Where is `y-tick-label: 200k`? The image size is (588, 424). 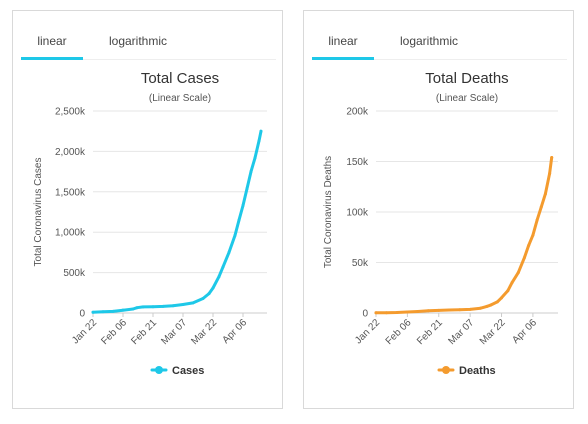 y-tick-label: 200k is located at coordinates (357, 112).